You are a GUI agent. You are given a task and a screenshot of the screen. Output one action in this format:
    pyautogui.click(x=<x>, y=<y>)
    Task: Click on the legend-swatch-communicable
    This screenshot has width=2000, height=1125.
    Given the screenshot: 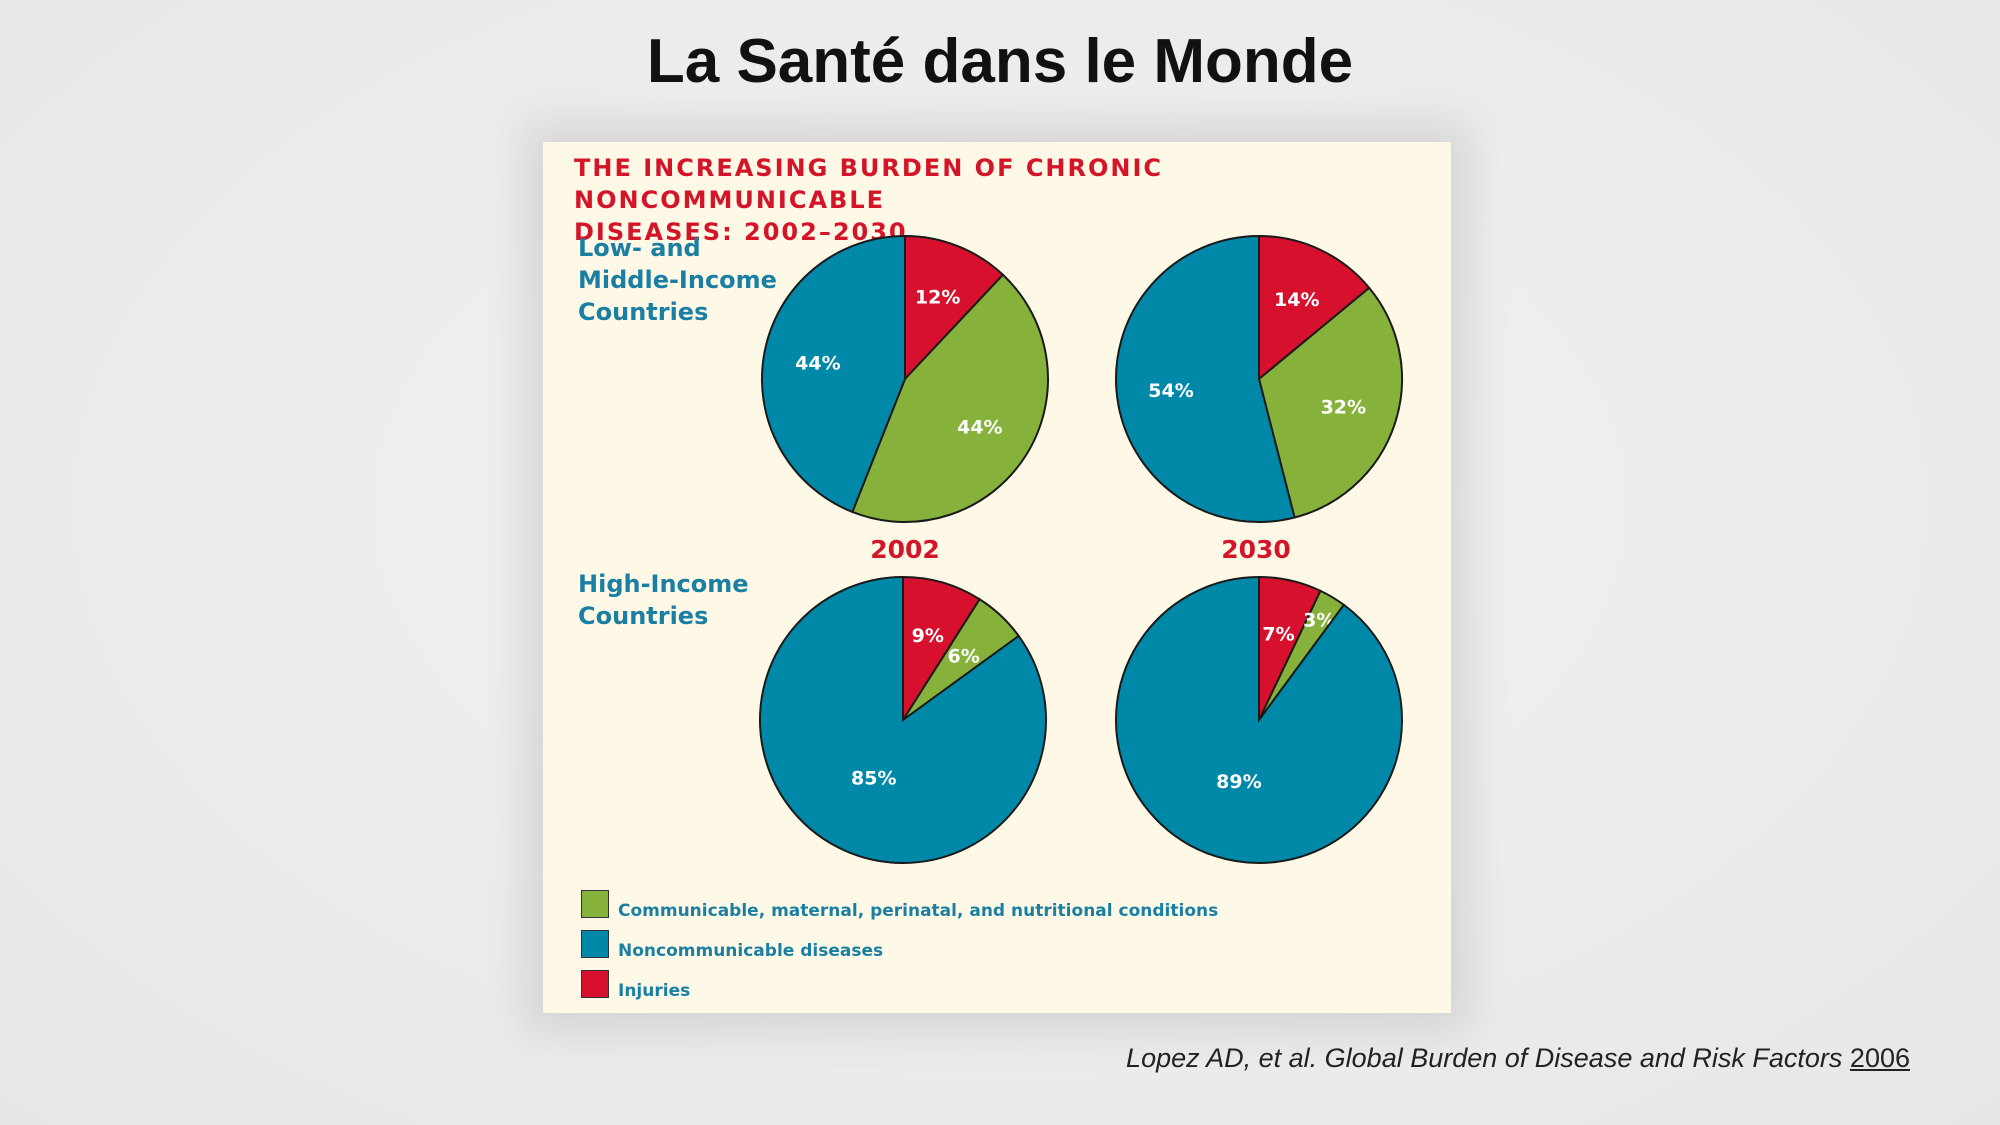 What is the action you would take?
    pyautogui.click(x=595, y=904)
    